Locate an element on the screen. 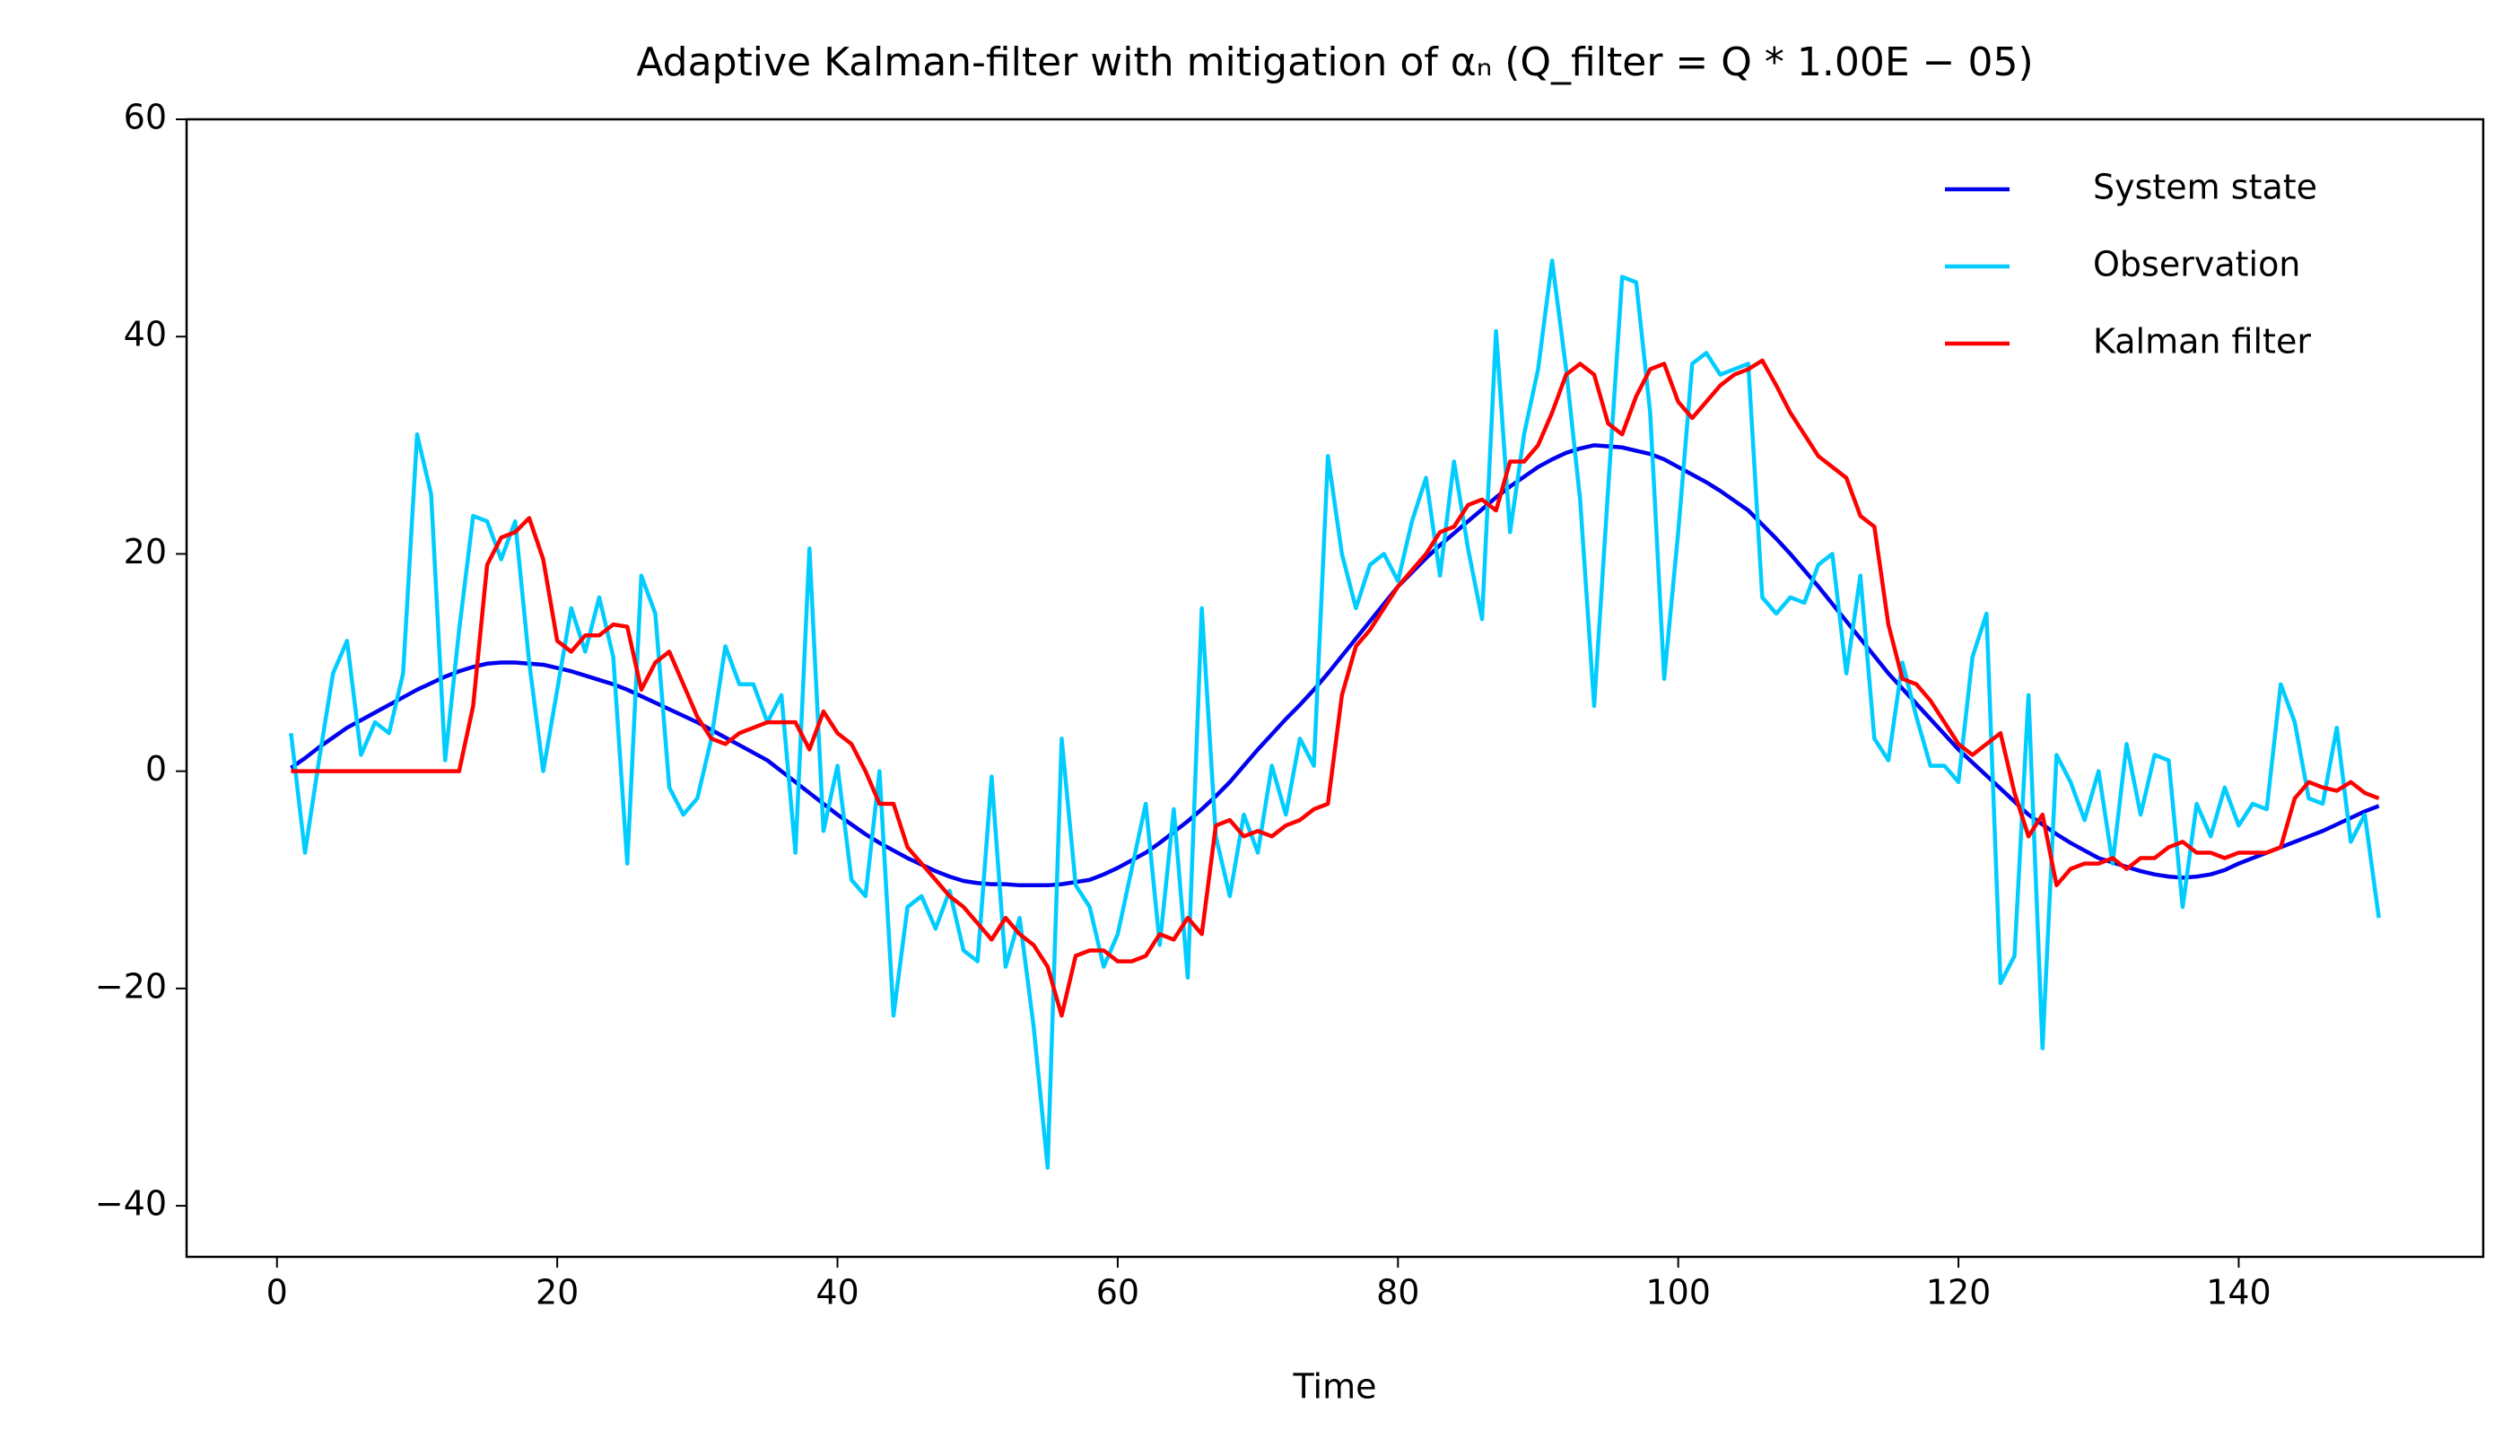 This screenshot has width=2520, height=1456. y-tick-label: 40 is located at coordinates (145, 334).